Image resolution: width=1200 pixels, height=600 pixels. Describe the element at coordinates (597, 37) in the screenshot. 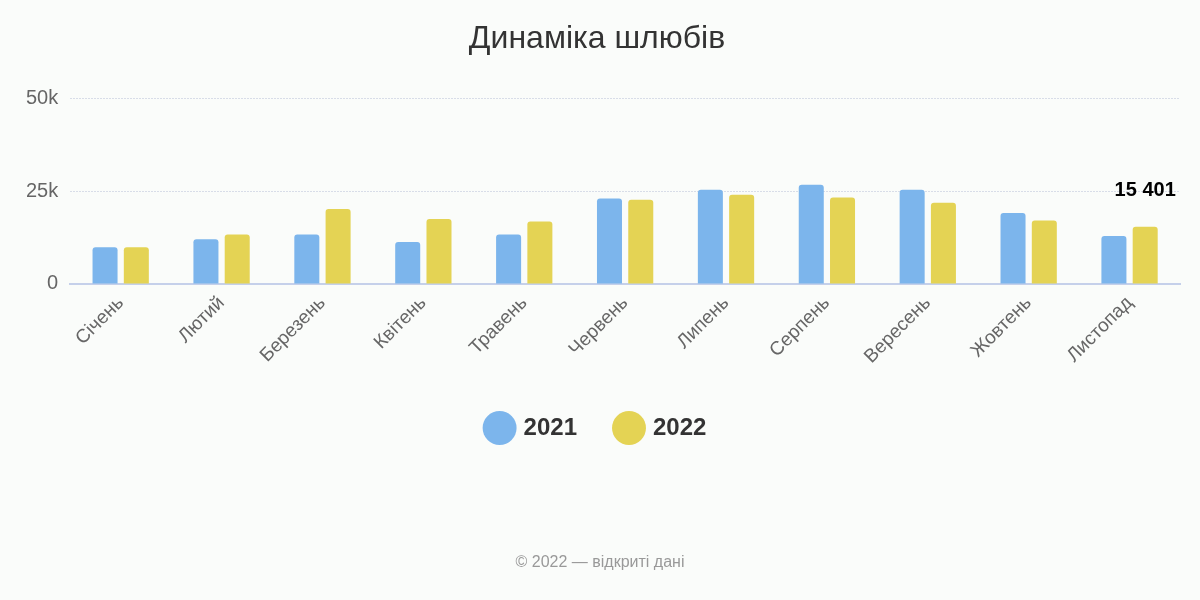

I see `chart-title: Динаміка шлюбів` at that location.